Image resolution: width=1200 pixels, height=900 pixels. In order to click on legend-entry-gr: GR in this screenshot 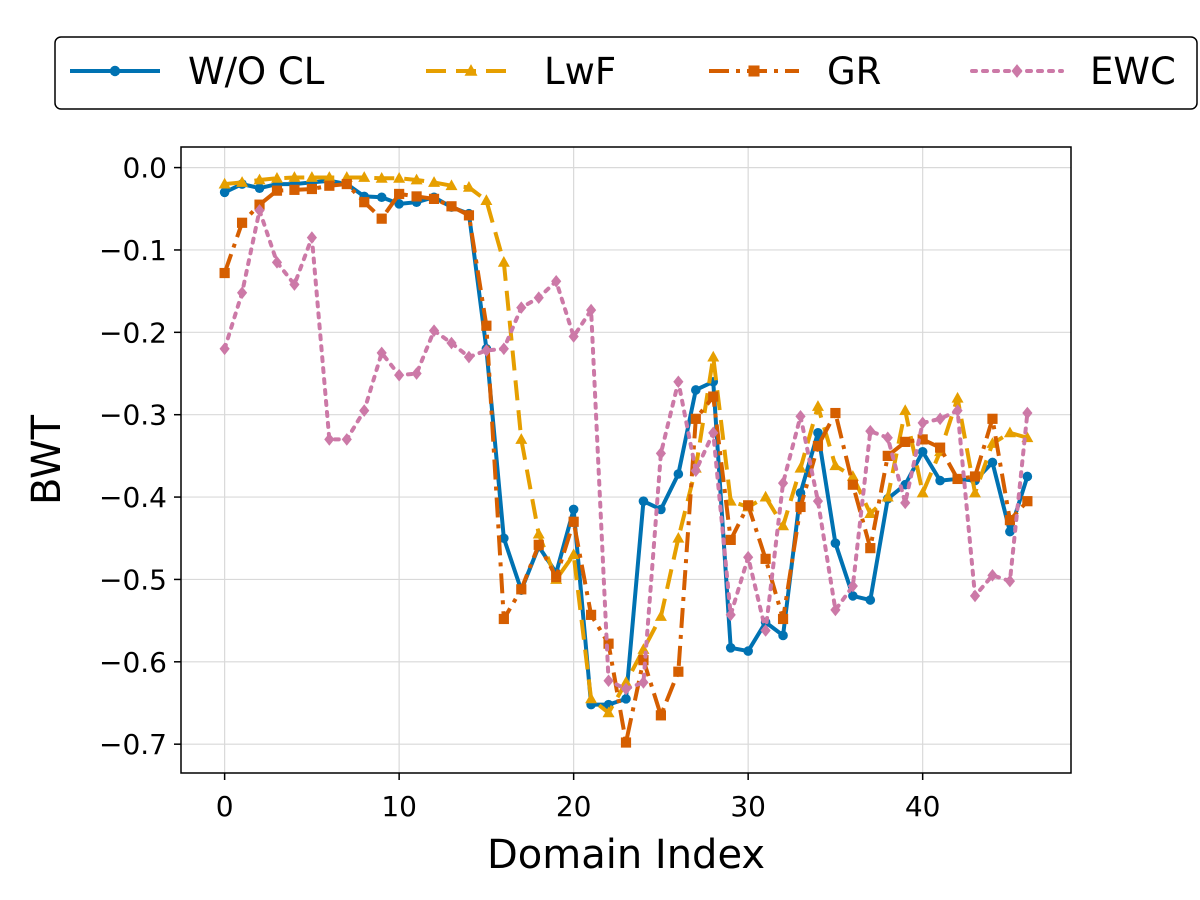, I will do `click(795, 71)`.